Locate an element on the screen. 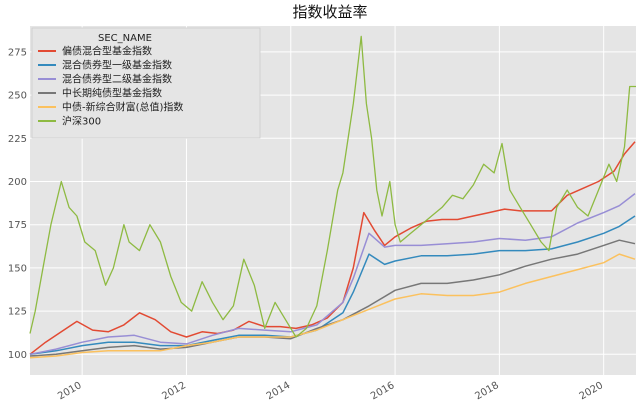 The height and width of the screenshot is (408, 640). y-tick-label: 100 is located at coordinates (17, 355).